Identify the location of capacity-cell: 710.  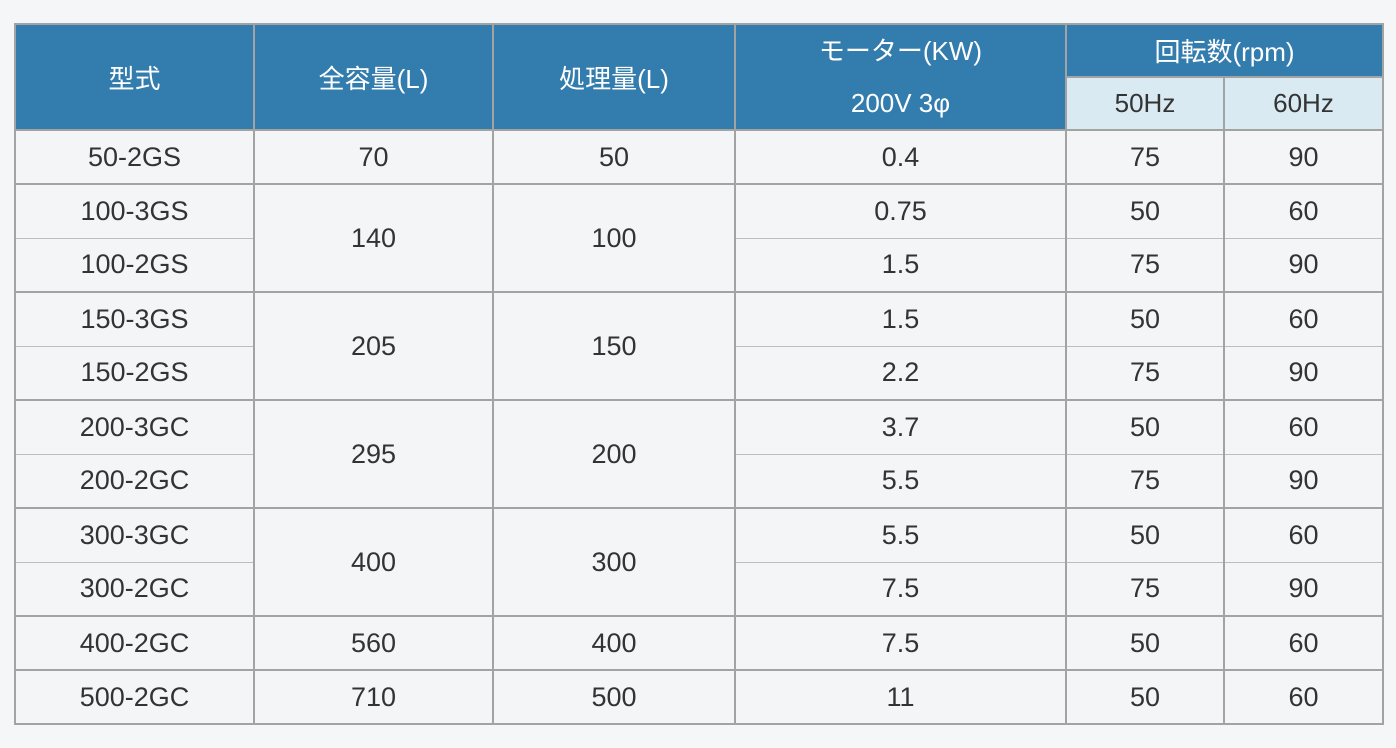
(373, 697).